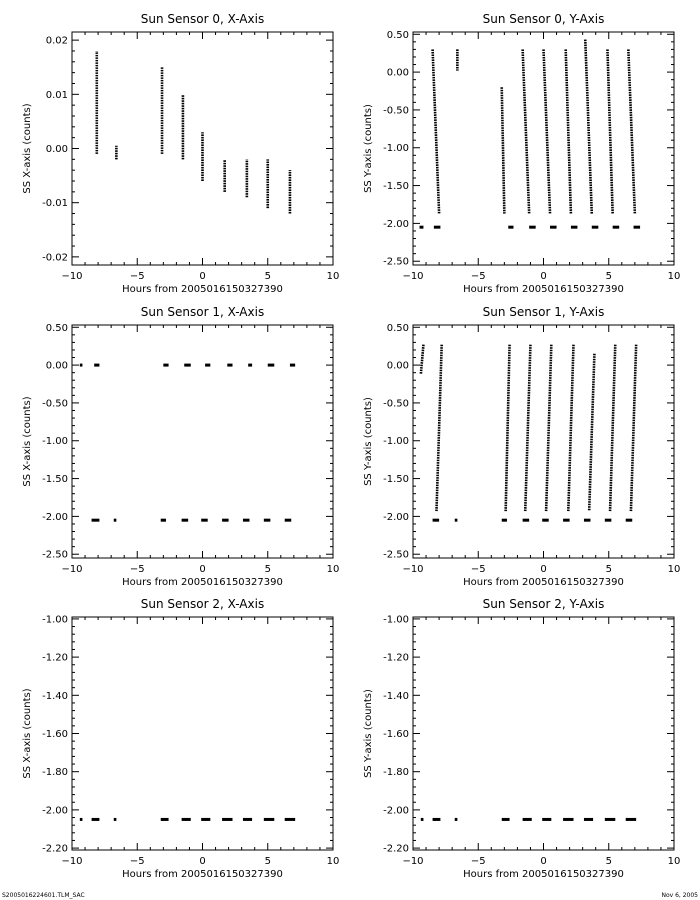 Image resolution: width=700 pixels, height=900 pixels. What do you see at coordinates (55, 257) in the screenshot?
I see `y-tick-label: -0.02` at bounding box center [55, 257].